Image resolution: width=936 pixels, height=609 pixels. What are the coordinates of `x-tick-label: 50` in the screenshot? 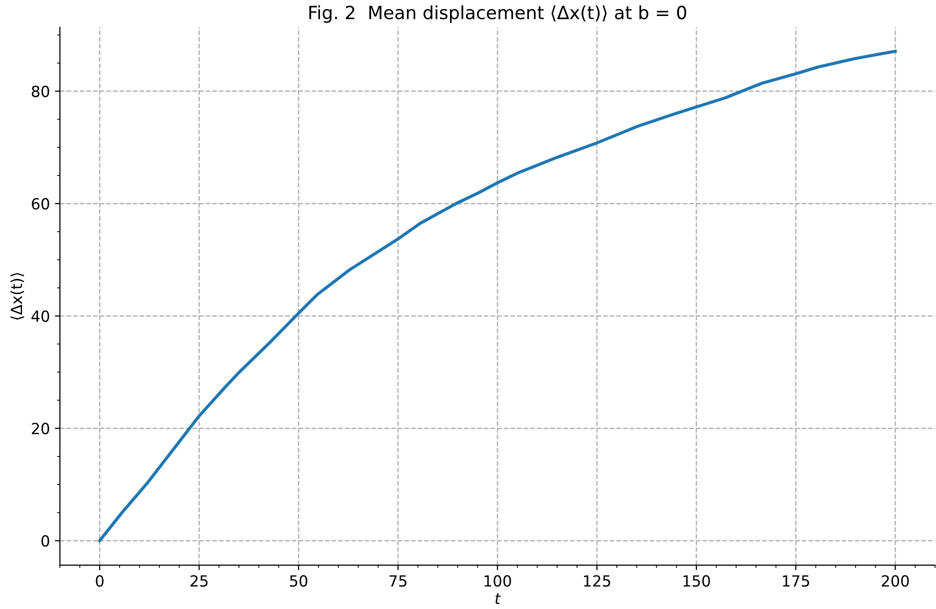 It's located at (299, 581).